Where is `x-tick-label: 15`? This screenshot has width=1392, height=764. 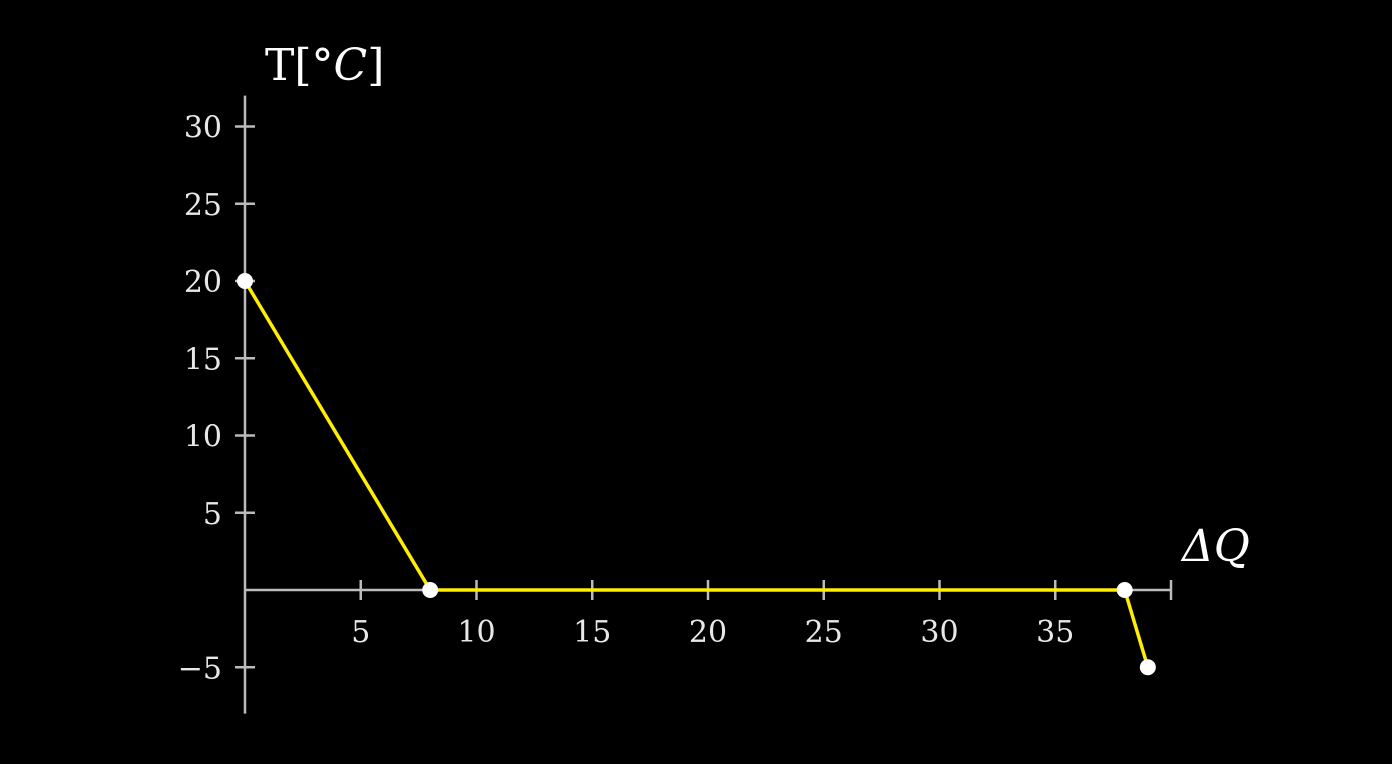
x-tick-label: 15 is located at coordinates (592, 632).